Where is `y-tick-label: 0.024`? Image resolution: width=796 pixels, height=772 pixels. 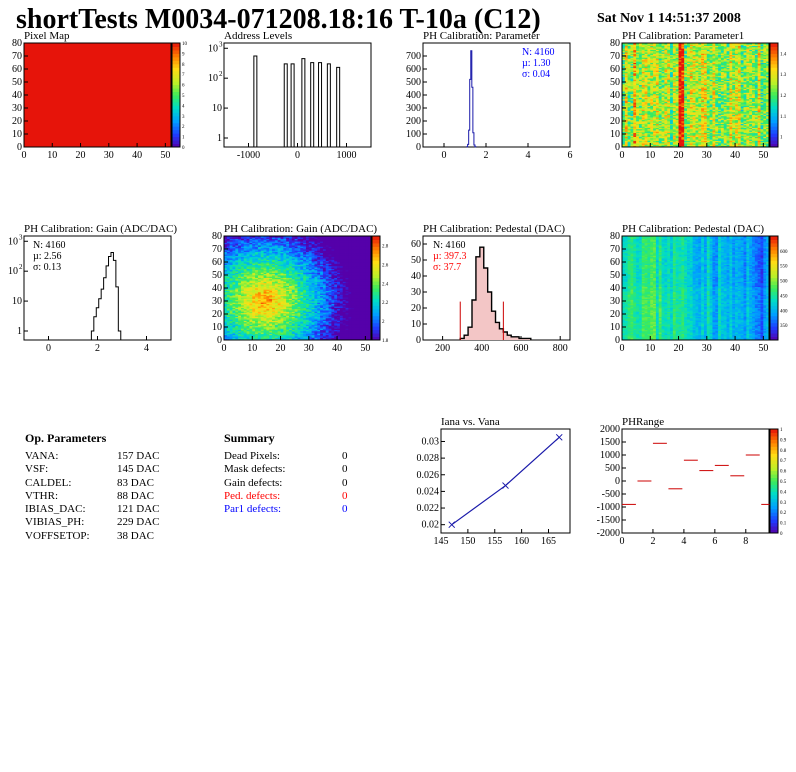 y-tick-label: 0.024 is located at coordinates (428, 491).